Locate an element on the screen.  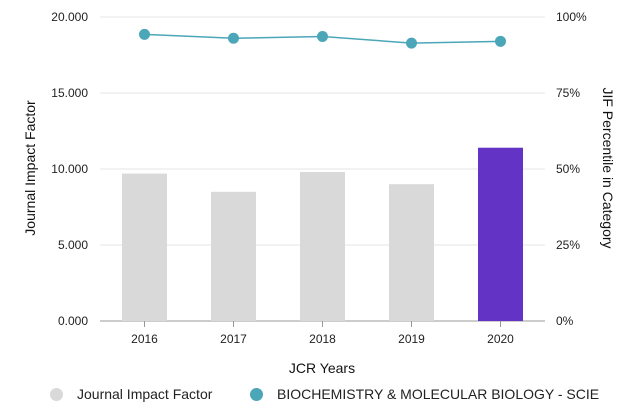
line-series is located at coordinates (322, 38).